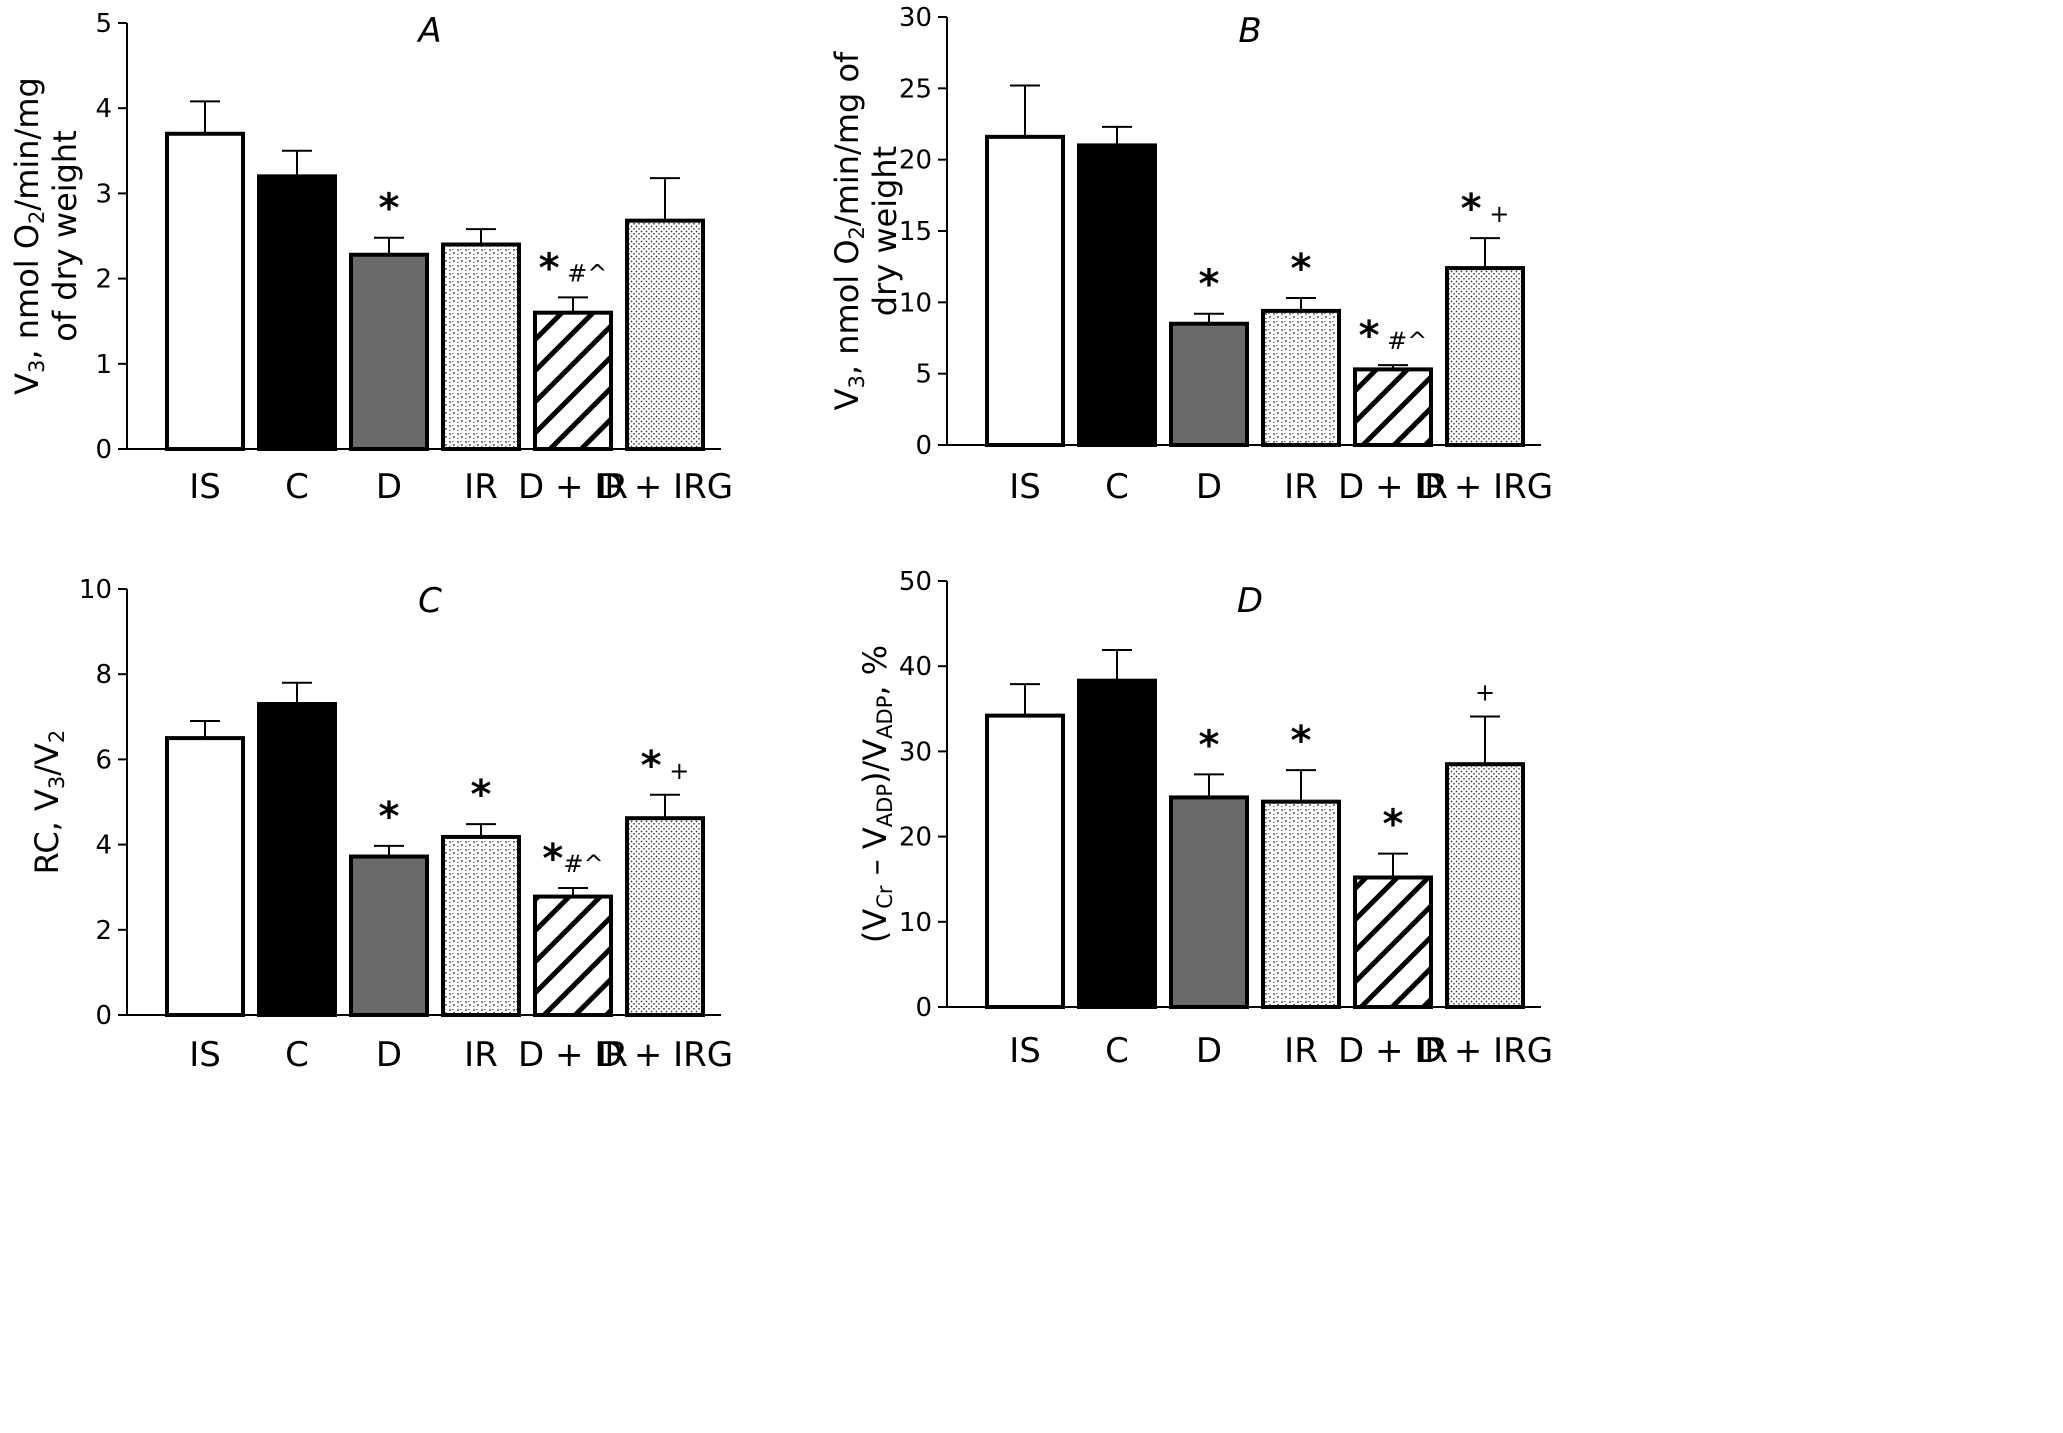 The height and width of the screenshot is (1433, 2063). I want to click on panel-letter-c: C, so click(430, 601).